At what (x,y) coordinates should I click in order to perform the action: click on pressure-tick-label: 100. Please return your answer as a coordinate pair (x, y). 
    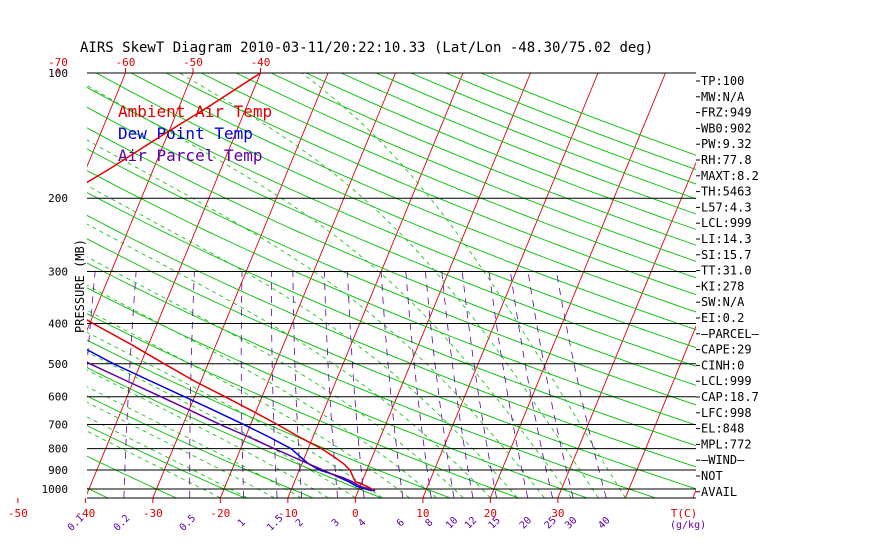
    Looking at the image, I should click on (58, 73).